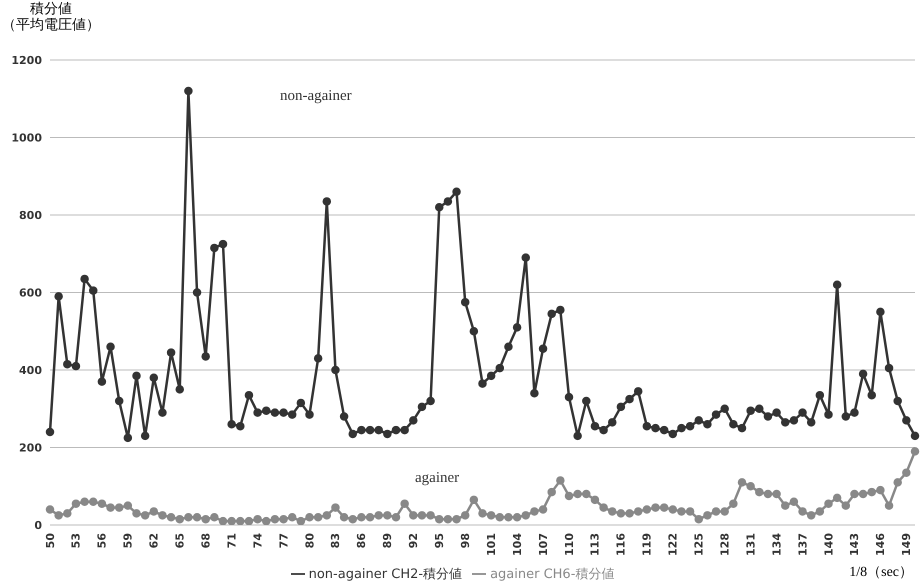 This screenshot has height=587, width=921. What do you see at coordinates (309, 540) in the screenshot?
I see `x-tick-label: 80` at bounding box center [309, 540].